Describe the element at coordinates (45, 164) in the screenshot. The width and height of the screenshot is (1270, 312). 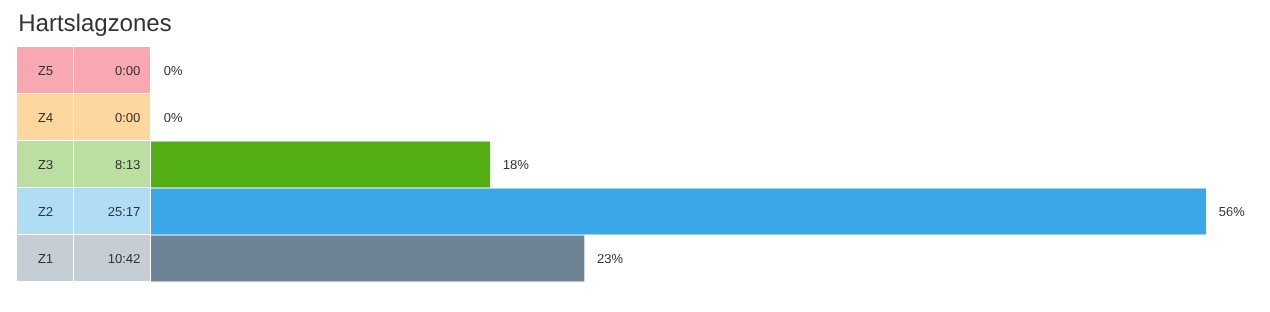
I see `y-tick-label: Z3` at that location.